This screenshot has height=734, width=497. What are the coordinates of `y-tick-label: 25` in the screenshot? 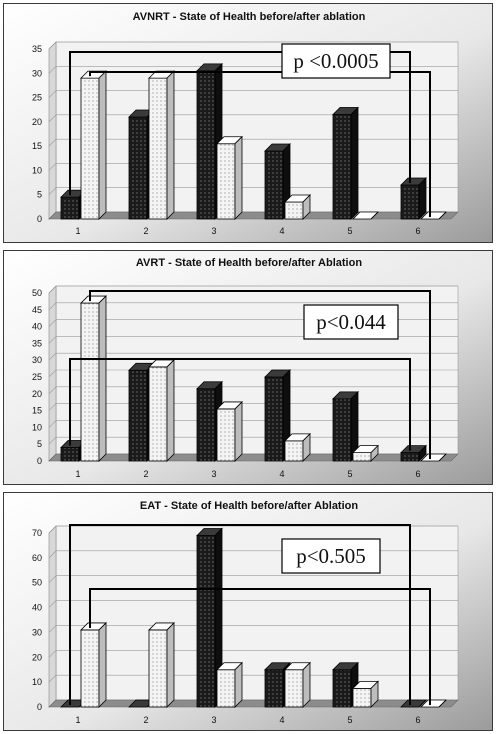 It's located at (37, 377).